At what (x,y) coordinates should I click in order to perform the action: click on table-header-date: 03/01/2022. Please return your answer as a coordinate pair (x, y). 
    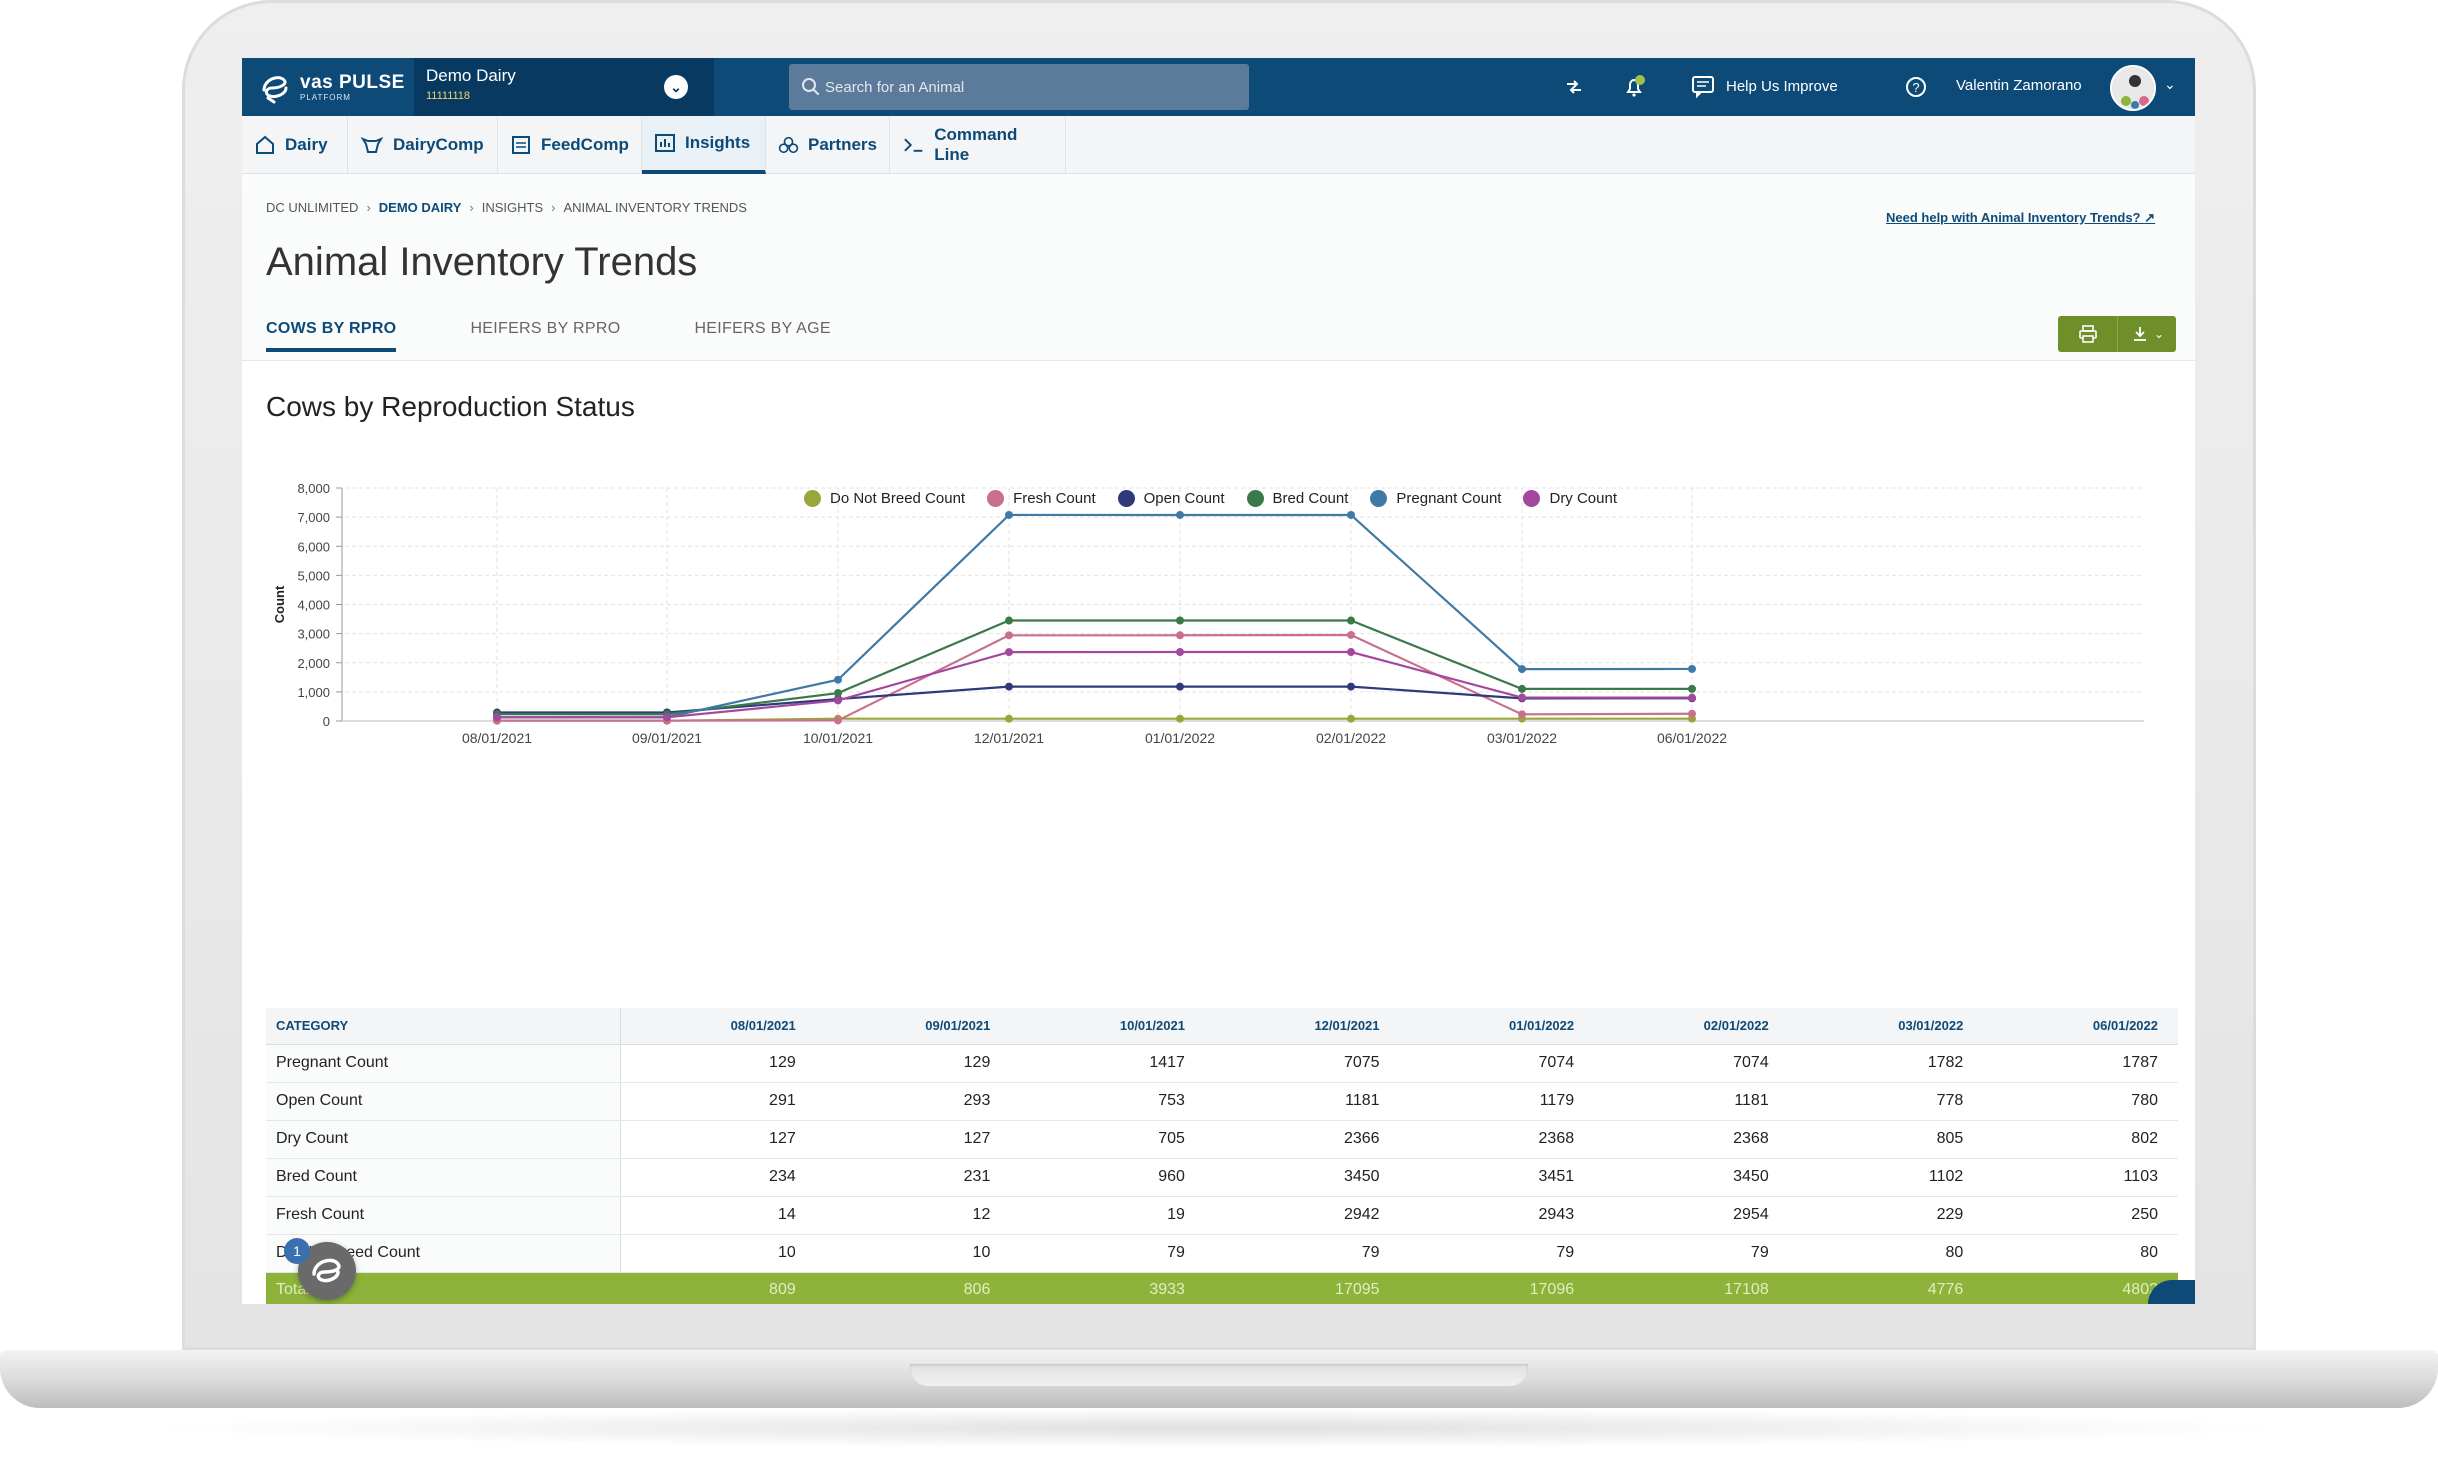
    Looking at the image, I should click on (1886, 1026).